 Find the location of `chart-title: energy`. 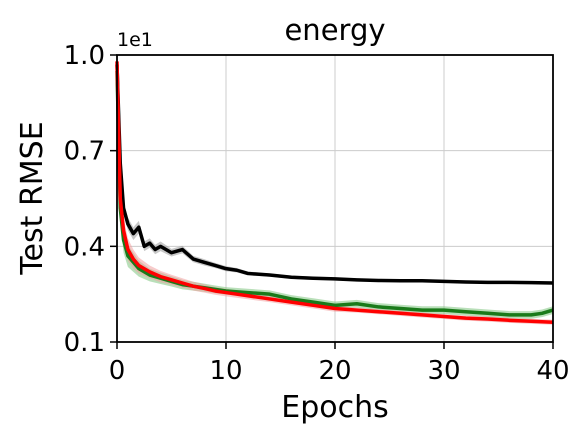

chart-title: energy is located at coordinates (334, 30).